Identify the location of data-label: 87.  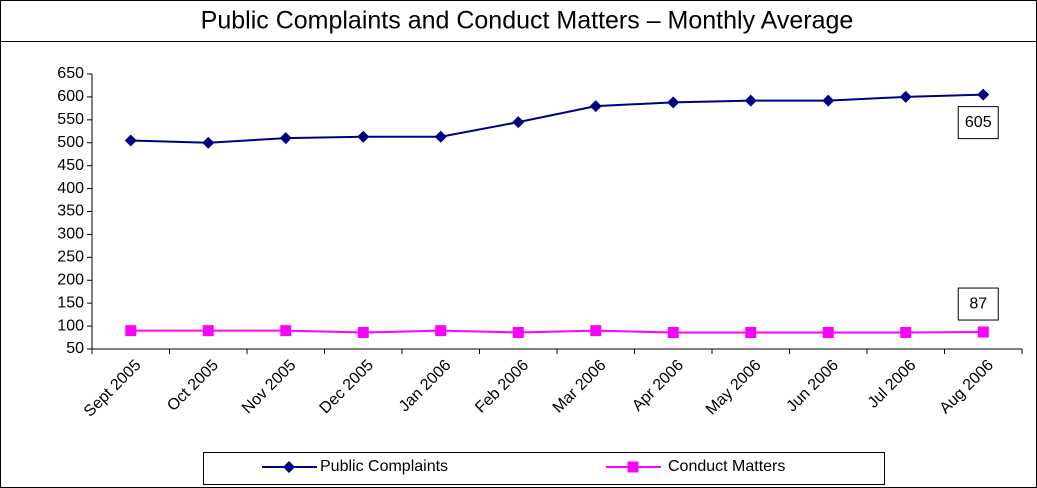
(978, 303).